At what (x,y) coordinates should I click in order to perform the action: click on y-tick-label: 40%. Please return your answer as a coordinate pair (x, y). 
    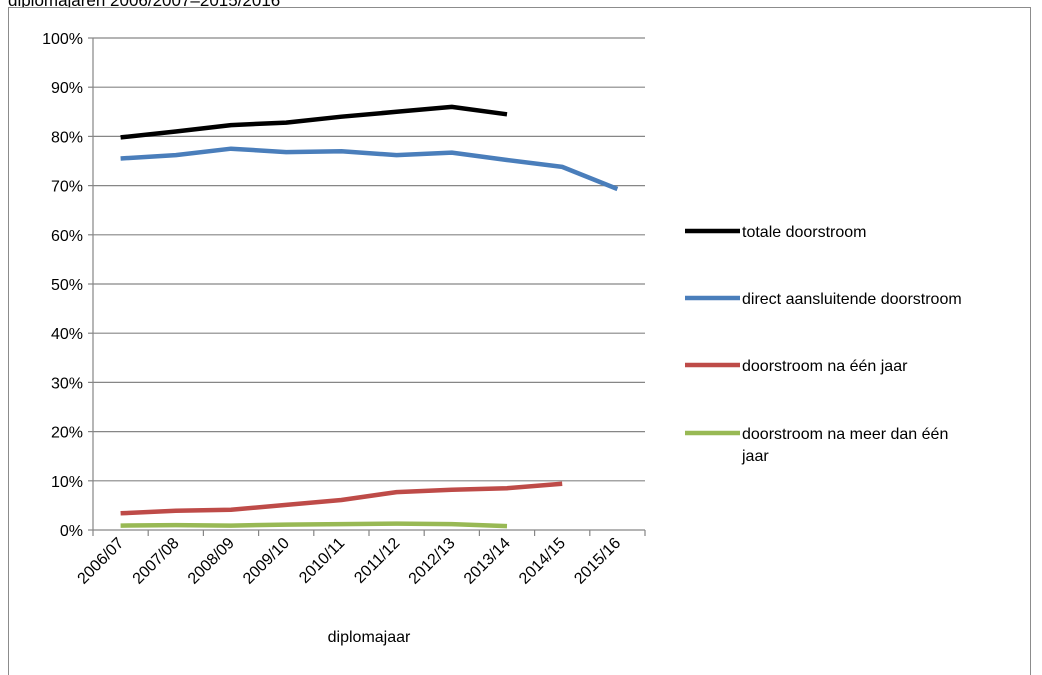
    Looking at the image, I should click on (67, 334).